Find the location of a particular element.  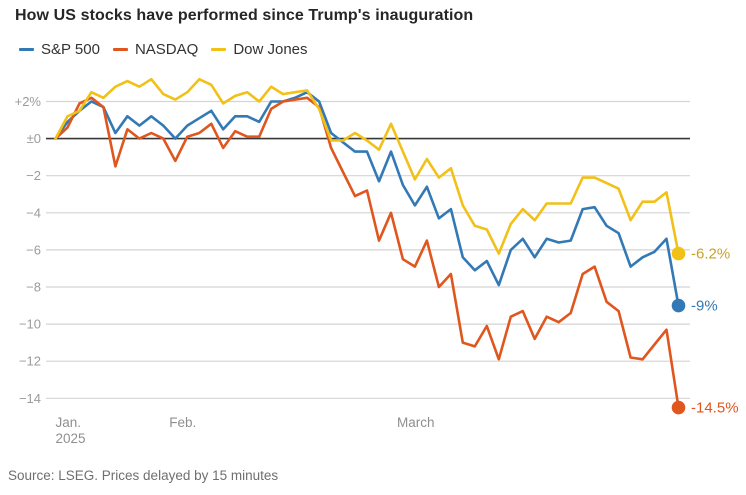

legend-swatch-sp500 is located at coordinates (26, 49).